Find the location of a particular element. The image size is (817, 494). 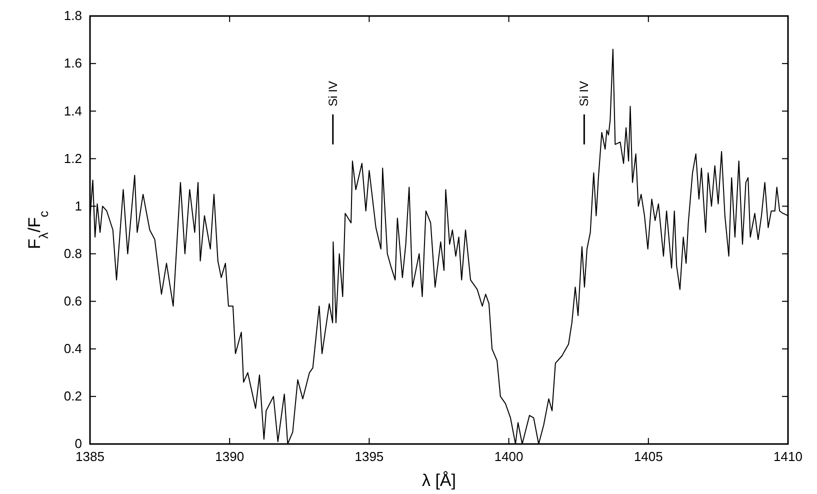

y-tick-label: 1 is located at coordinates (78, 206).